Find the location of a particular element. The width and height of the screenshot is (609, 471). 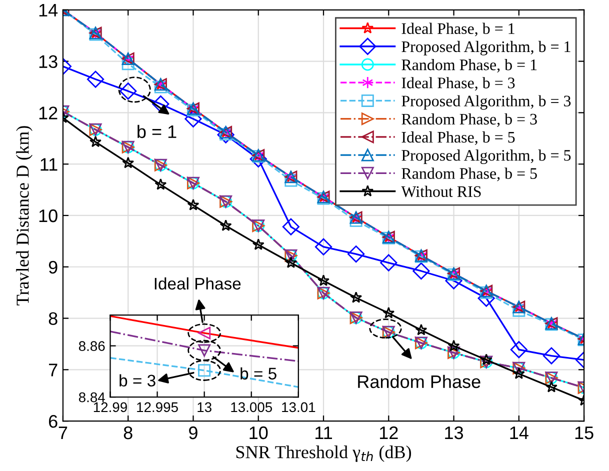

y-tick-label: 6 is located at coordinates (53, 421).